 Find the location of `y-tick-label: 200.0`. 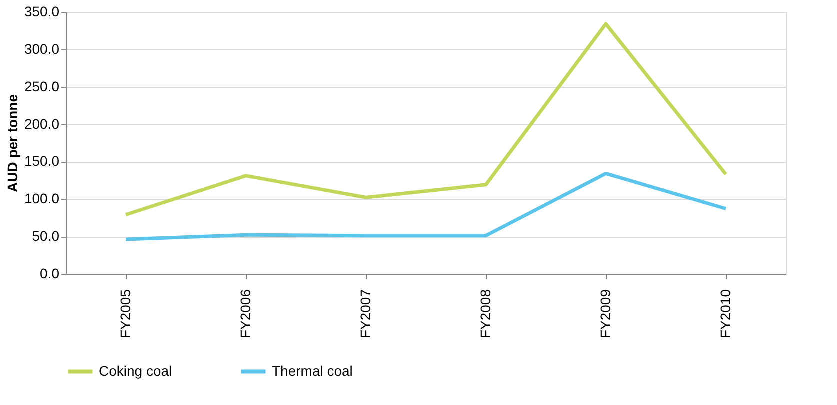

y-tick-label: 200.0 is located at coordinates (42, 124).